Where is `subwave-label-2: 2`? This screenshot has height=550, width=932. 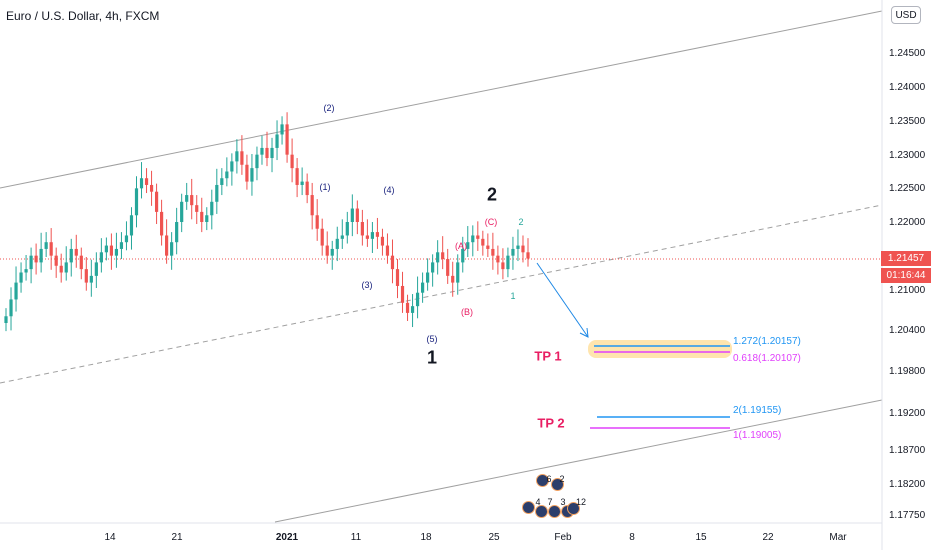
subwave-label-2: 2 is located at coordinates (521, 222).